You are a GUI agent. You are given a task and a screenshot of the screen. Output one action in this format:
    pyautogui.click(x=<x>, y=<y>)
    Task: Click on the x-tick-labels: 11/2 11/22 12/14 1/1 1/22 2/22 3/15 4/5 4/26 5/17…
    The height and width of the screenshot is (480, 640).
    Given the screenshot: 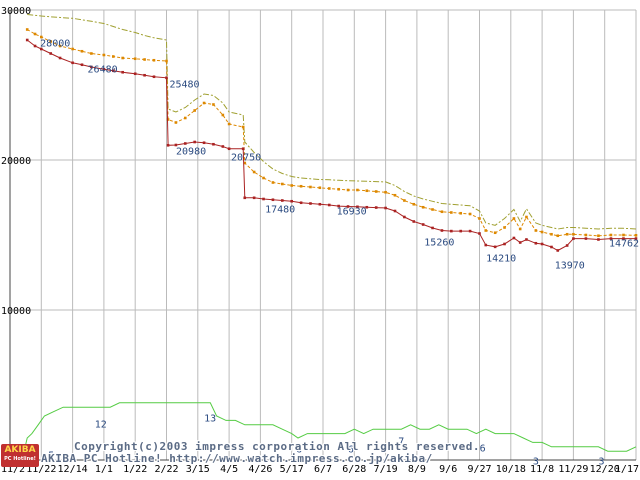 What is the action you would take?
    pyautogui.click(x=320, y=469)
    